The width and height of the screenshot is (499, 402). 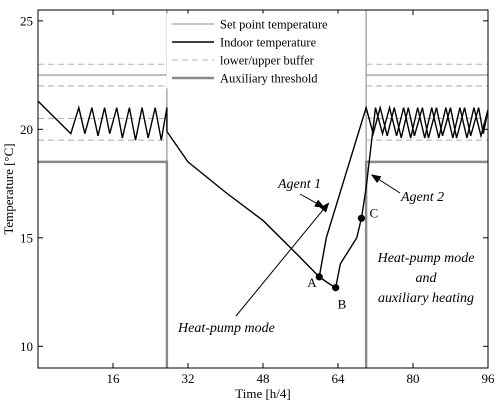 What do you see at coordinates (413, 378) in the screenshot?
I see `x-tick-label-80: 80` at bounding box center [413, 378].